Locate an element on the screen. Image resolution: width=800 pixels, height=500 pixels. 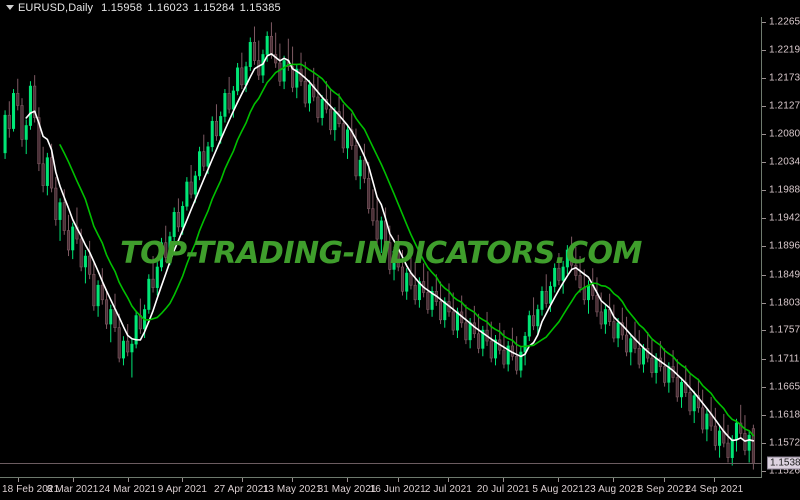
price-axis-label: 1.16650 is located at coordinates (784, 387).